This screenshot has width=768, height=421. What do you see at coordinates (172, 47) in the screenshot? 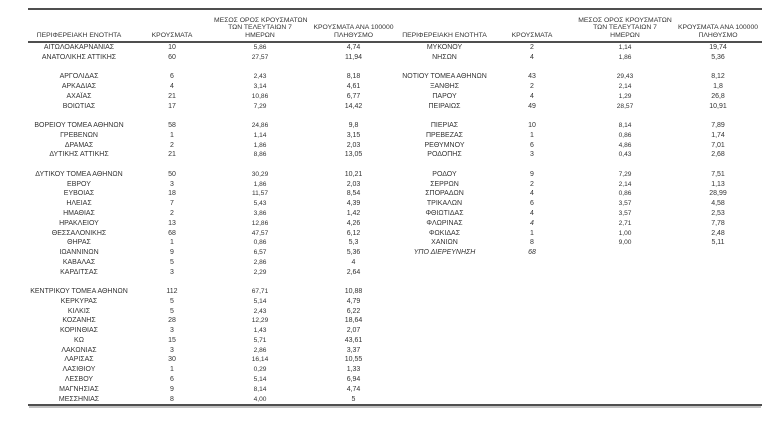
I see `cases-cell: 10` at bounding box center [172, 47].